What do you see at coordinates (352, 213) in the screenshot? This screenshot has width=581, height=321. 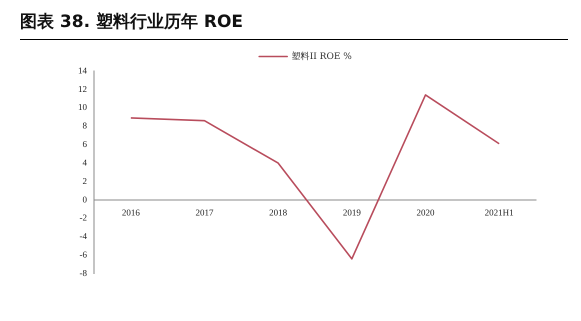 I see `x-tick-label: 2019` at bounding box center [352, 213].